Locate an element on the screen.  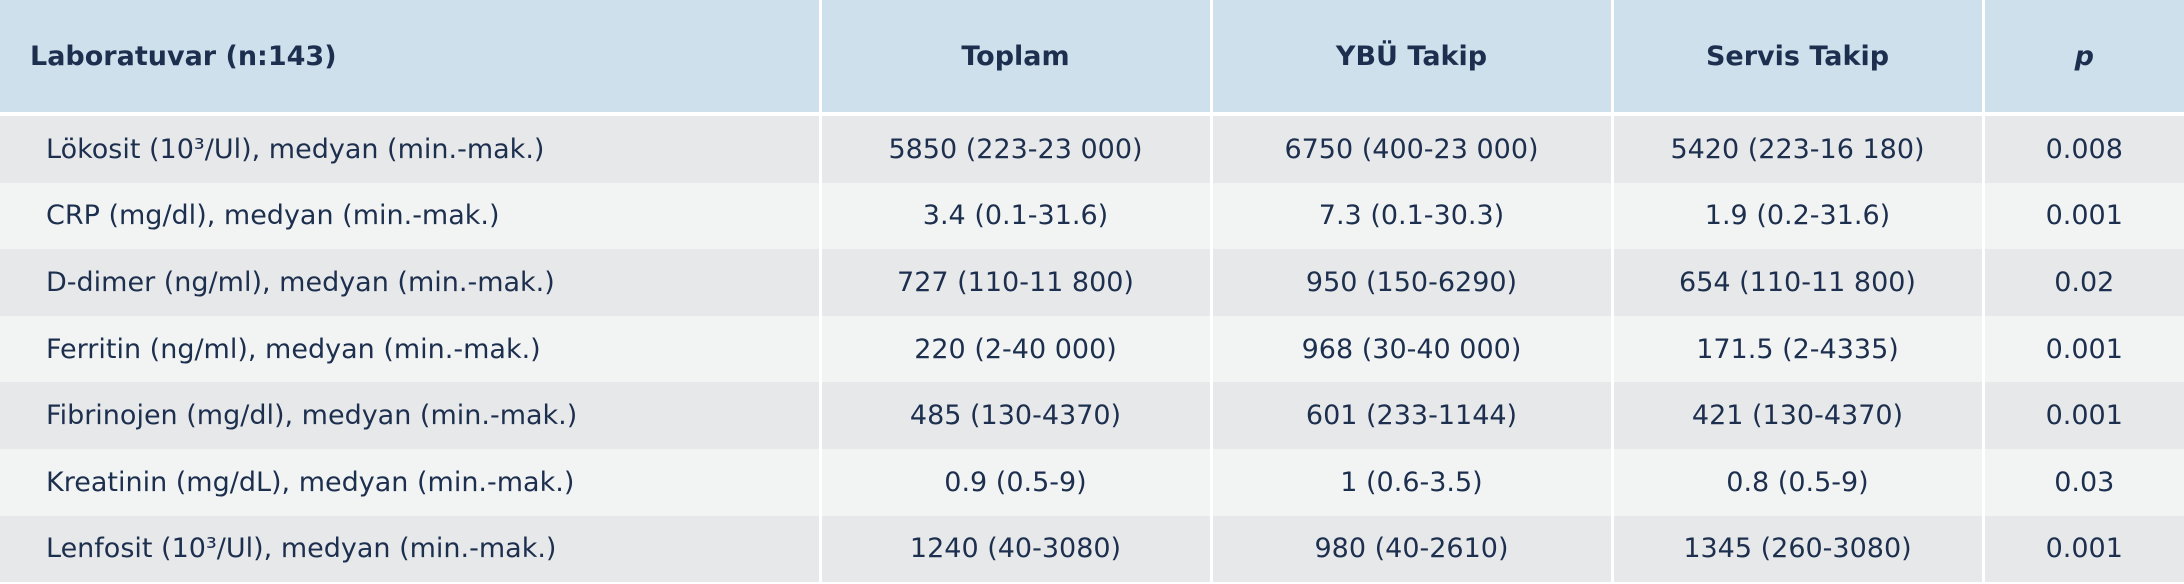
table-cell: CRP (mg/dl), medyan (min.-mak.) is located at coordinates (411, 216).